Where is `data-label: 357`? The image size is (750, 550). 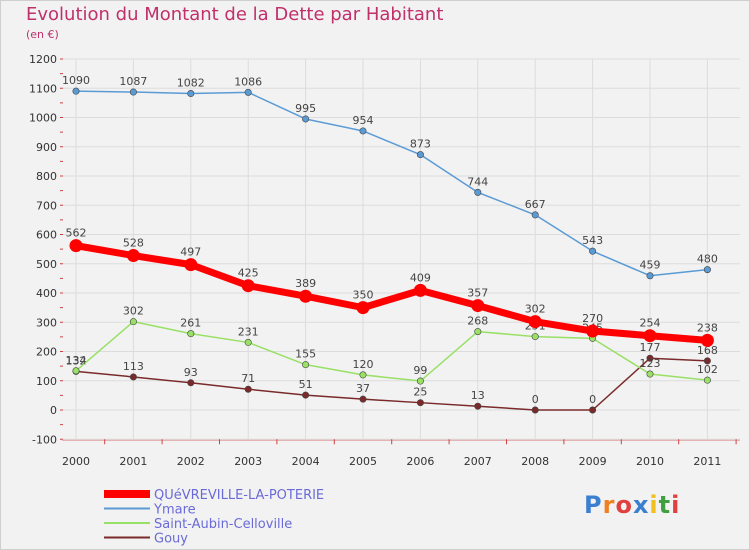
data-label: 357 is located at coordinates (477, 293).